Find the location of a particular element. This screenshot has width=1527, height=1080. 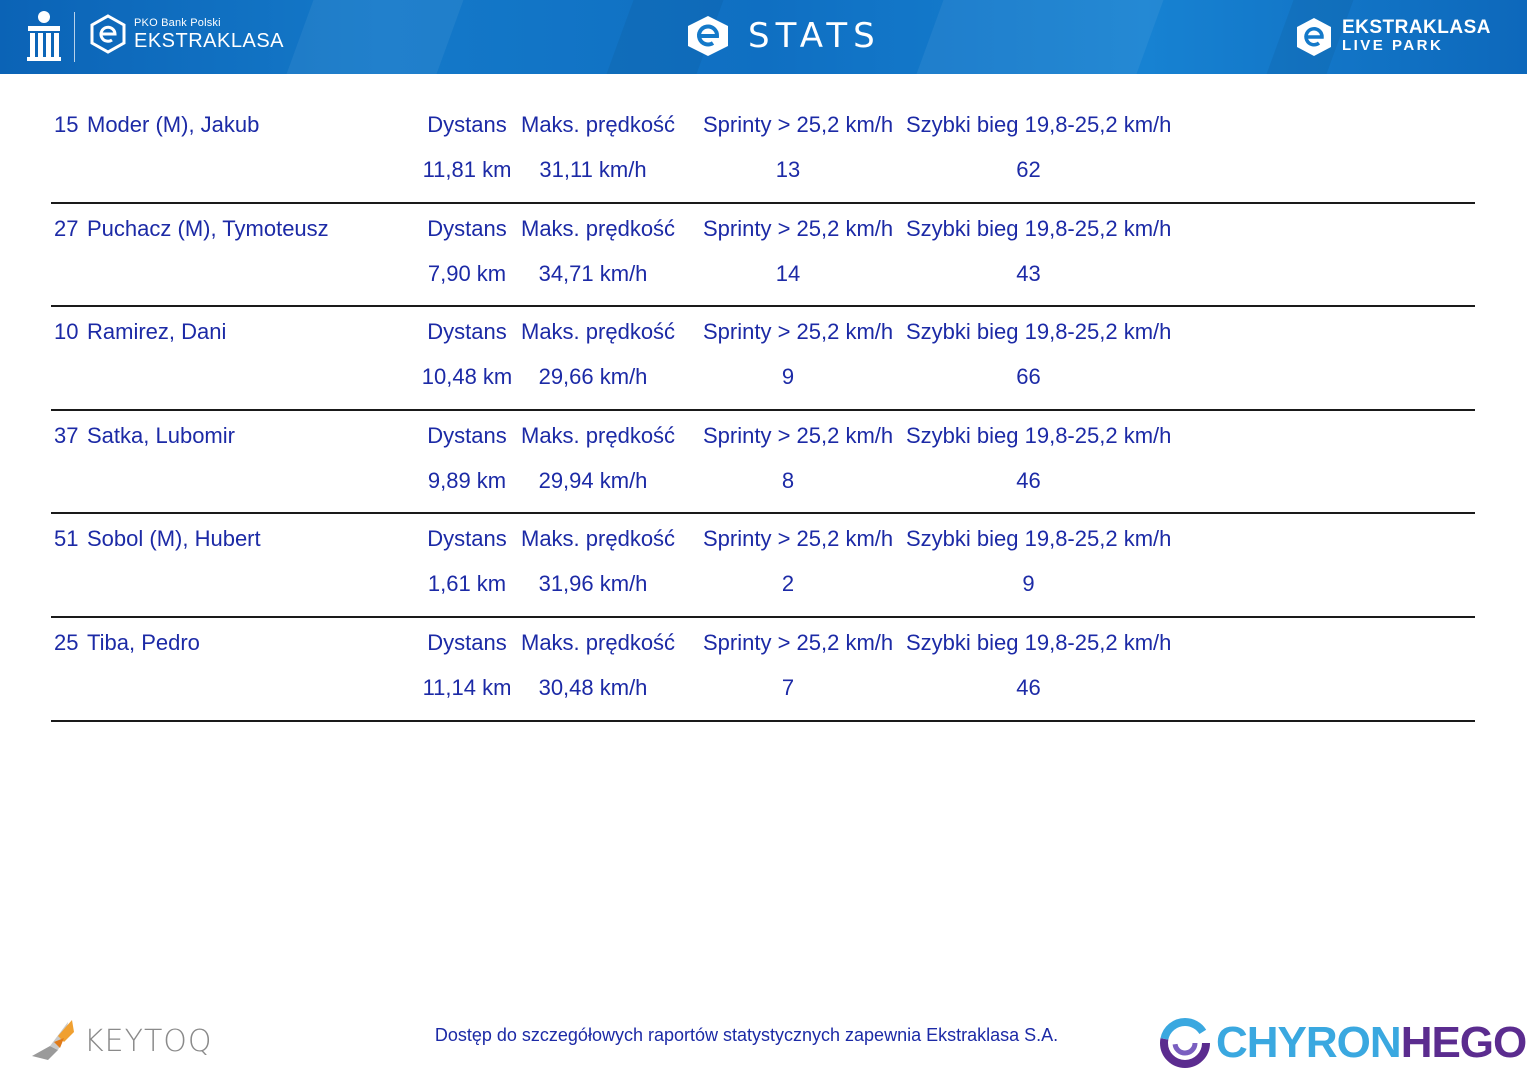

player-name: 25 Tiba, Pedro is located at coordinates (127, 643).